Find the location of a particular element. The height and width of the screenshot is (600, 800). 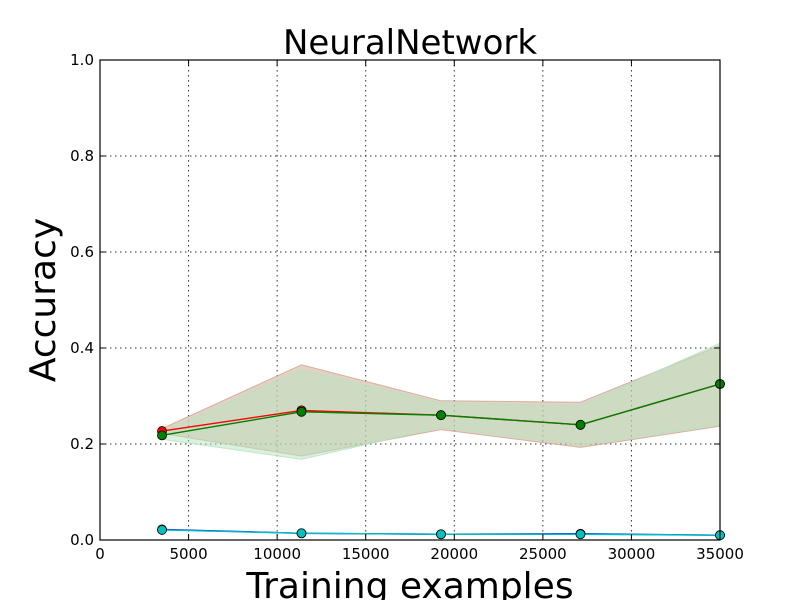

chart-title: NeuralNetwork is located at coordinates (410, 43).